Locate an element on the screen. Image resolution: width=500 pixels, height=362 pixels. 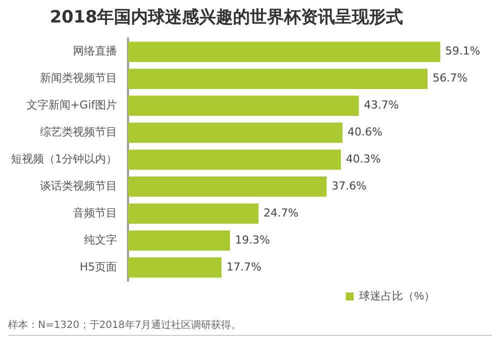
y-tick-label: 谈话类视频节目 is located at coordinates (78, 186).